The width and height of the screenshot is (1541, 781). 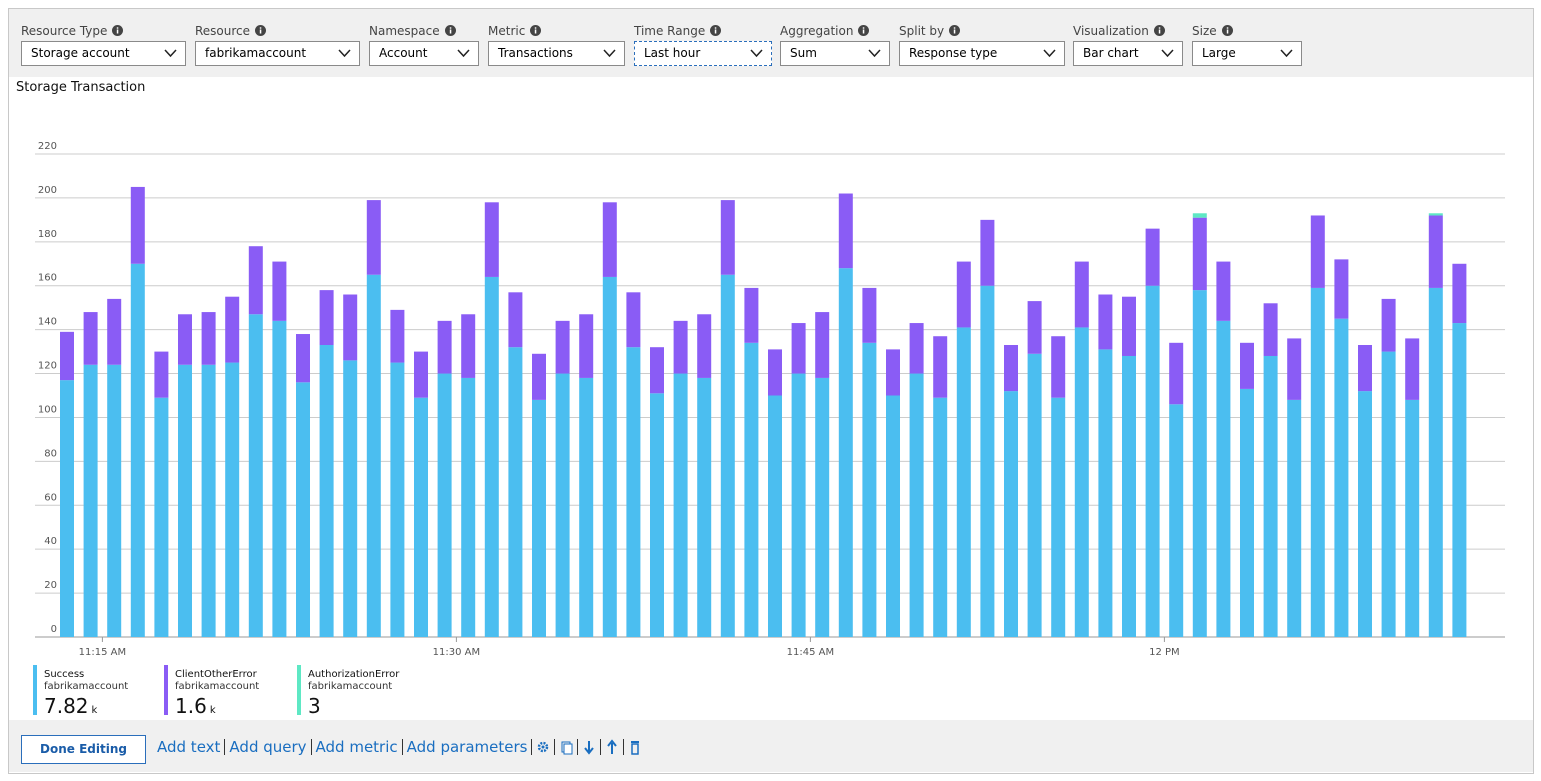 I want to click on field-label: Resource, so click(x=277, y=32).